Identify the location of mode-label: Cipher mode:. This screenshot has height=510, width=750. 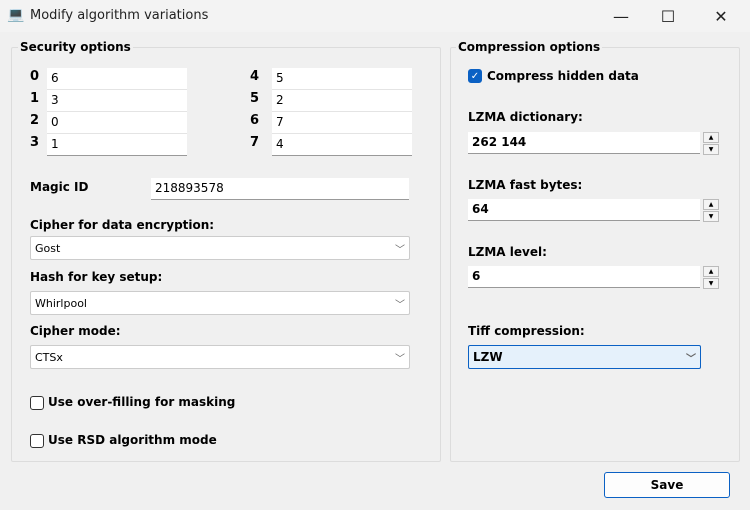
(75, 331).